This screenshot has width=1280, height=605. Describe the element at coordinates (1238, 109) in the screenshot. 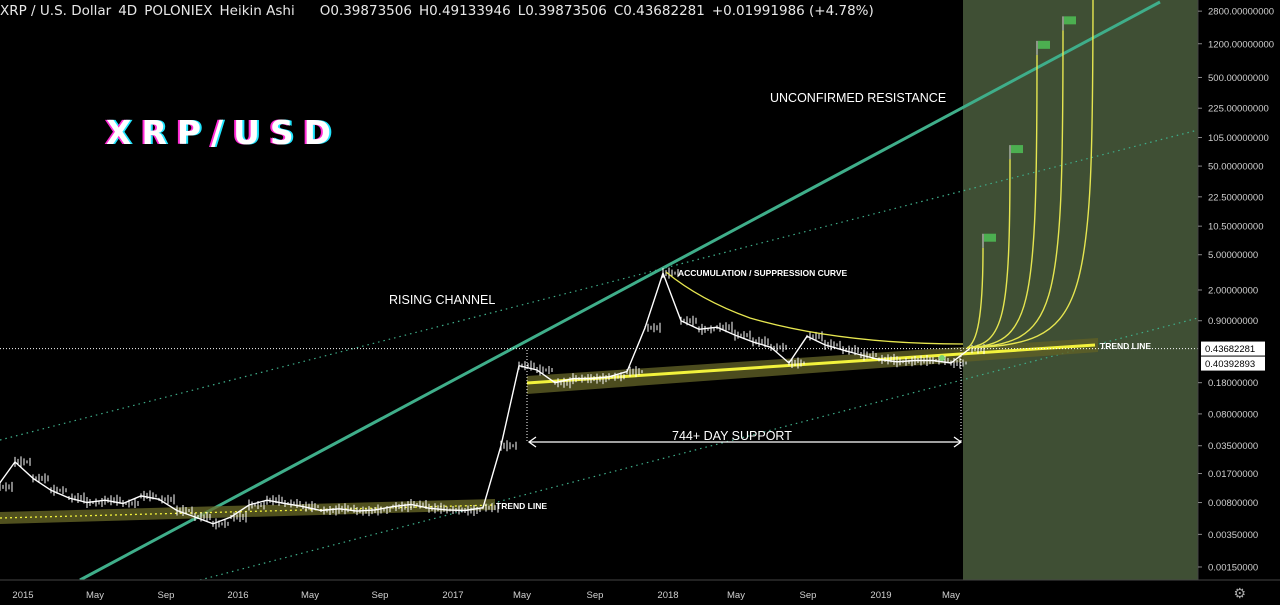

I see `price-tick-label: 225.00000000` at that location.